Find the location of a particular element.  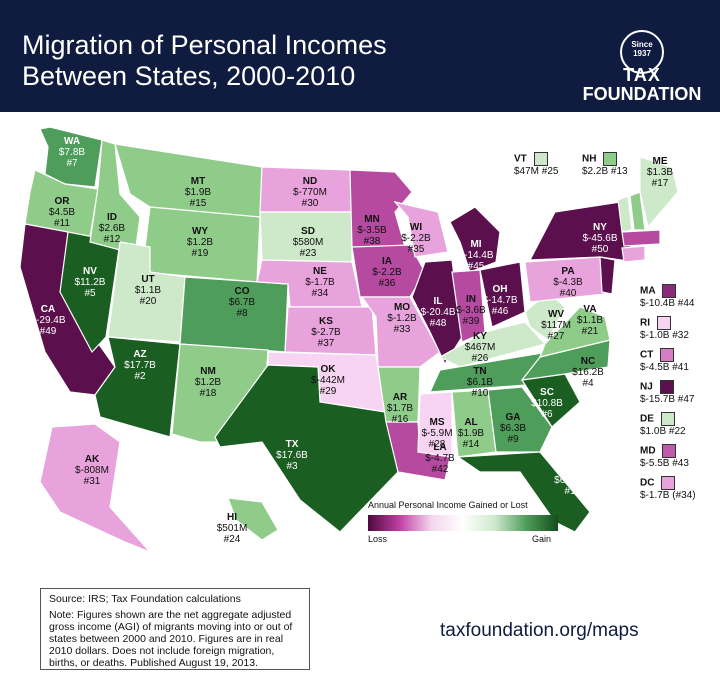

state-mi is located at coordinates (475, 239).